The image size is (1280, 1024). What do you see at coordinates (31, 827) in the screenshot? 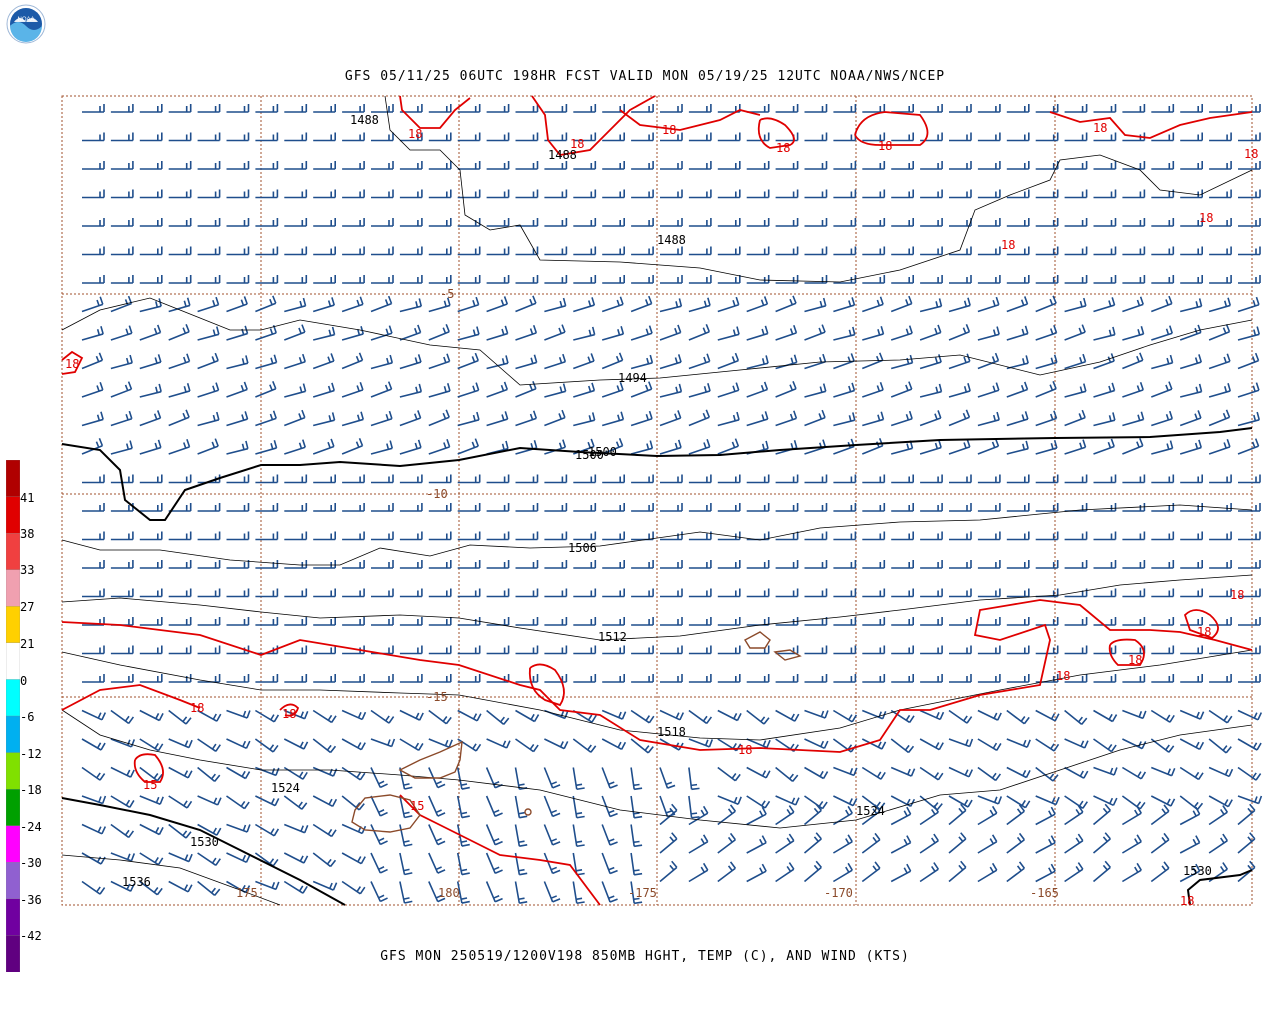
I see `colorbar-label: -24` at bounding box center [31, 827].